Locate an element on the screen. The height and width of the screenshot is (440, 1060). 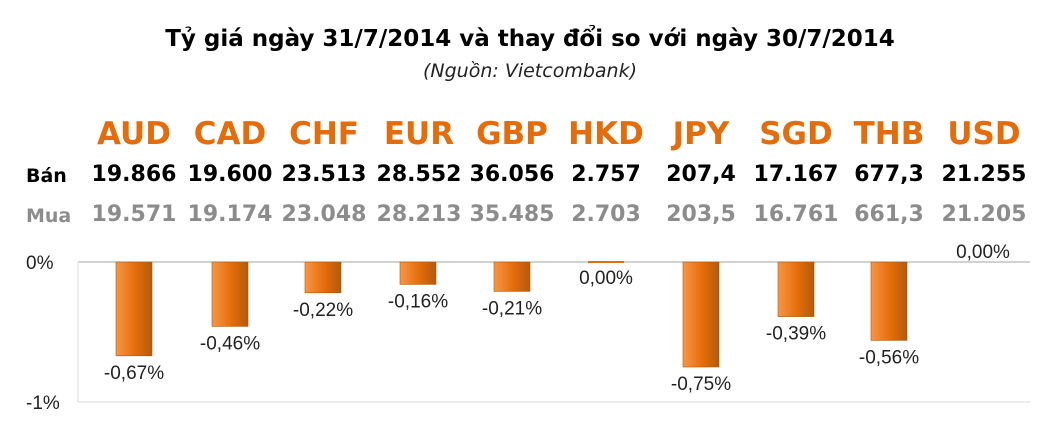
mua-value-gbp: 35.485 is located at coordinates (512, 214).